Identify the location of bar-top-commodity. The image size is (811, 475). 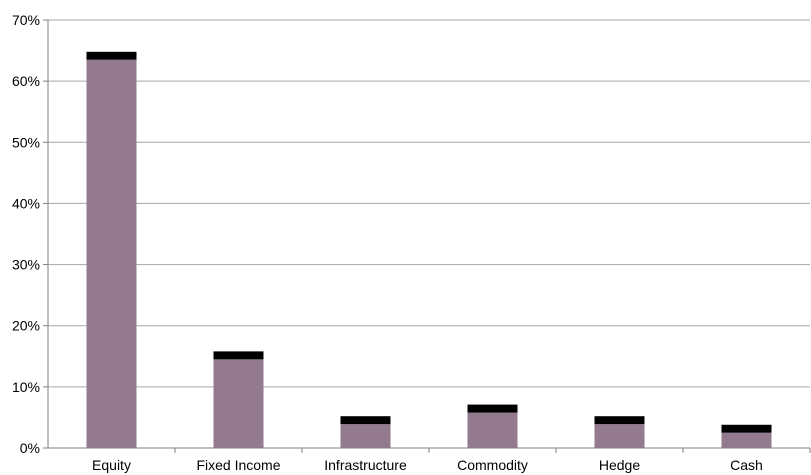
(492, 408).